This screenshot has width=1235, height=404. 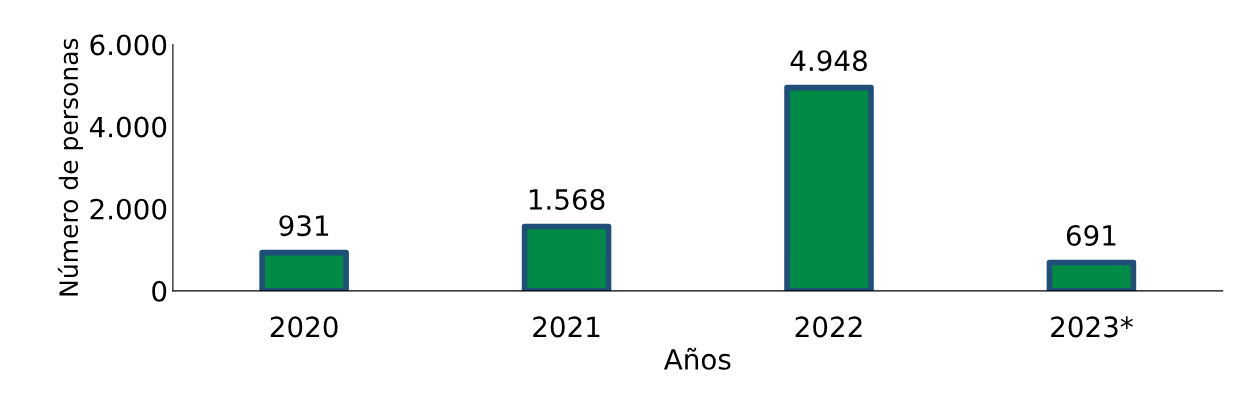 What do you see at coordinates (128, 127) in the screenshot?
I see `y-tick-label: 4.000` at bounding box center [128, 127].